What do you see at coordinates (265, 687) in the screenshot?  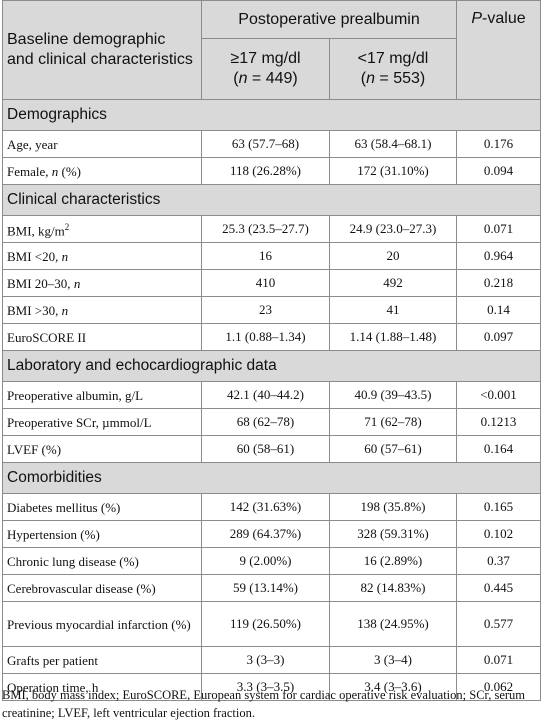 I see `high-prealbumin-value: 3.3 (3–3.5)` at bounding box center [265, 687].